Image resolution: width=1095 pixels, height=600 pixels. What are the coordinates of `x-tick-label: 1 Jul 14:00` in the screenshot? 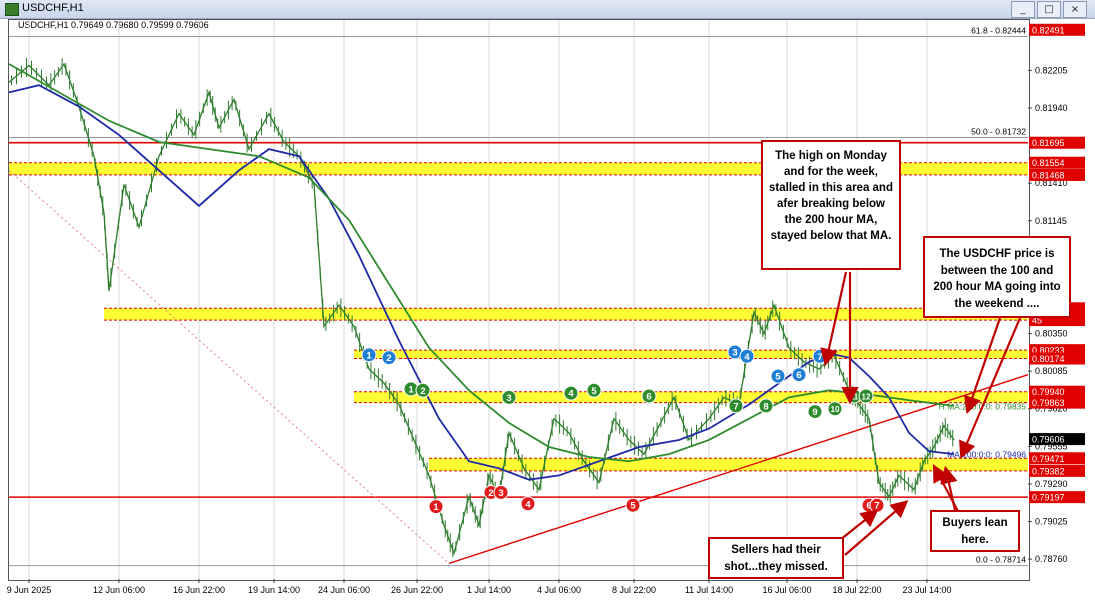 It's located at (489, 590).